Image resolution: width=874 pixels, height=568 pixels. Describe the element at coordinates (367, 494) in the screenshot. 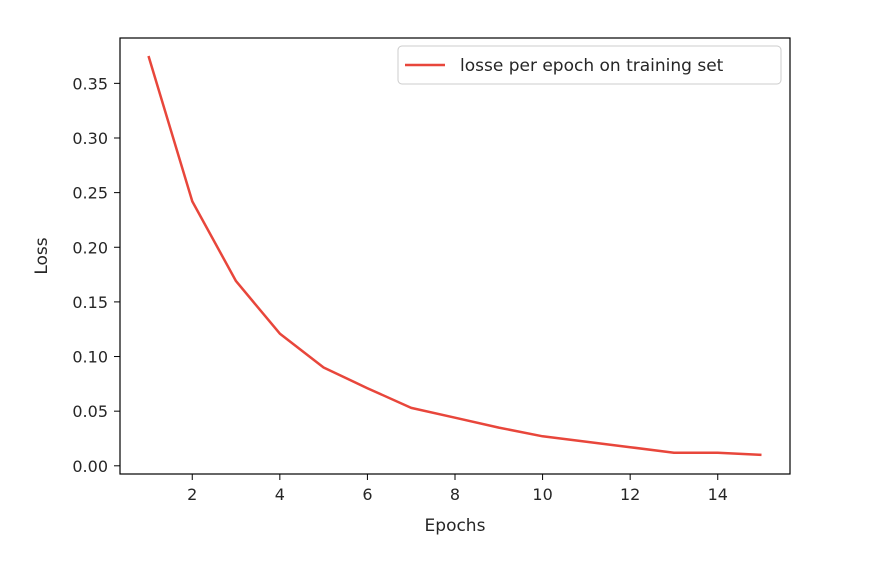

I see `x-tick-label: 6` at that location.